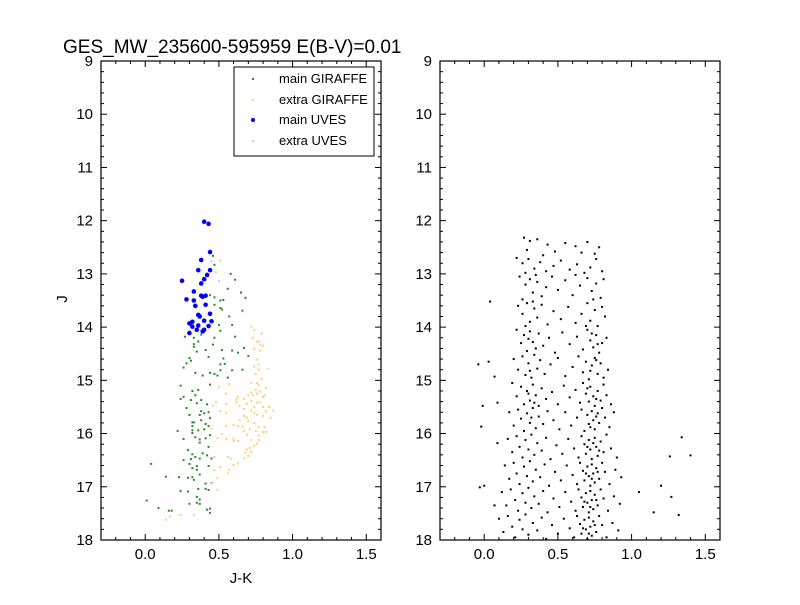  Describe the element at coordinates (313, 140) in the screenshot. I see `legend-label: extra UVES` at that location.